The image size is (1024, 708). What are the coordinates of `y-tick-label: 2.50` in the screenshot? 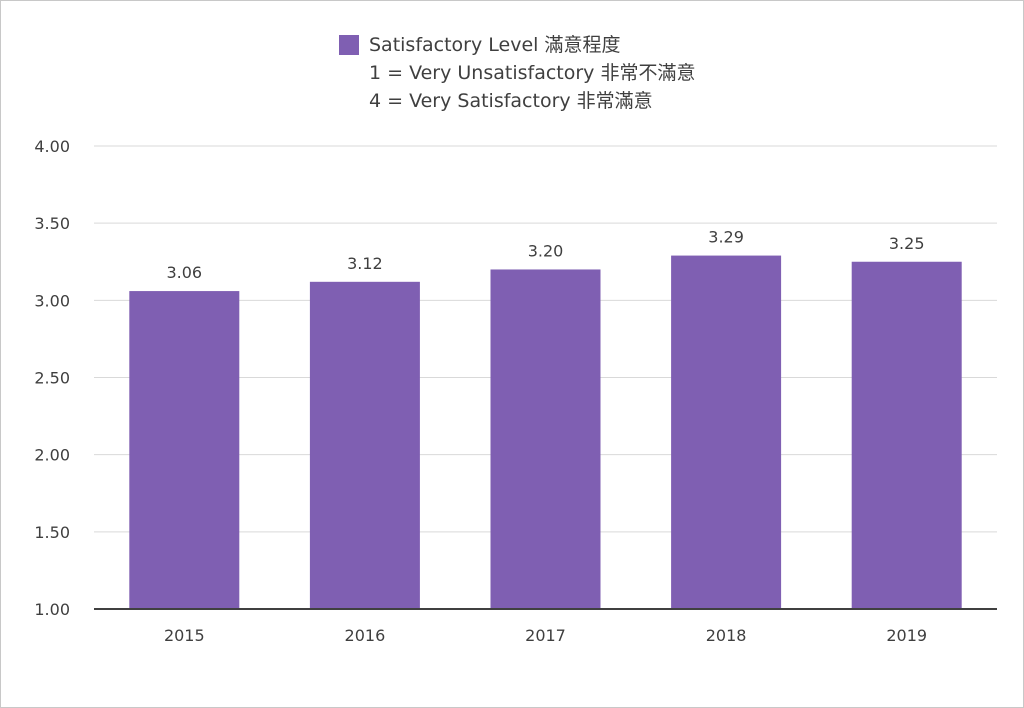 It's located at (52, 378).